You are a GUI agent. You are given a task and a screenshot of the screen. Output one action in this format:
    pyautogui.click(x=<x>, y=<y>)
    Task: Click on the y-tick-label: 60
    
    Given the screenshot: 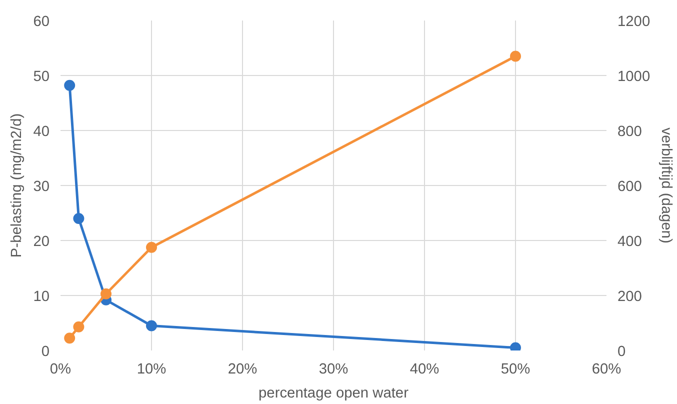 What is the action you would take?
    pyautogui.click(x=41, y=22)
    